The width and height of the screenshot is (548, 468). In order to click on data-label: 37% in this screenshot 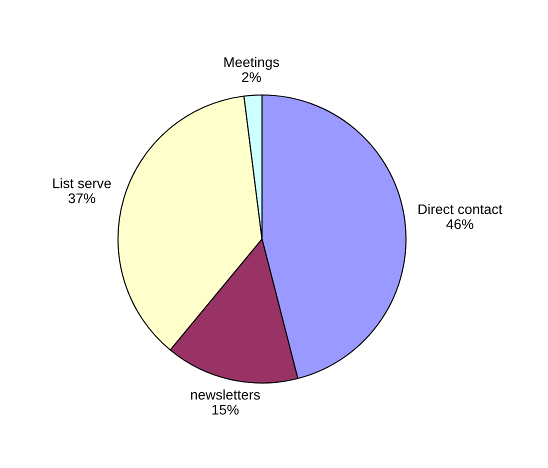, I will do `click(82, 198)`.